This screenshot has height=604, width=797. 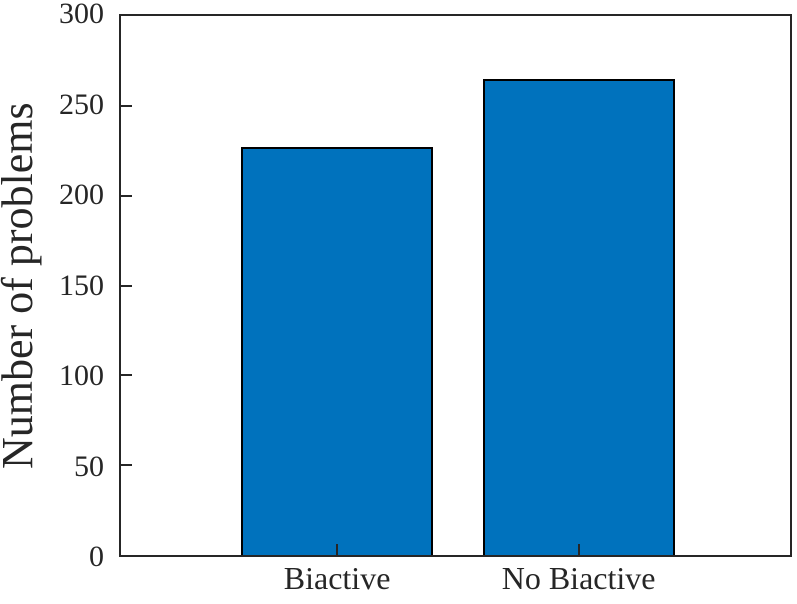 What do you see at coordinates (578, 578) in the screenshot?
I see `x-tick-label-no-biactive: No Biactive` at bounding box center [578, 578].